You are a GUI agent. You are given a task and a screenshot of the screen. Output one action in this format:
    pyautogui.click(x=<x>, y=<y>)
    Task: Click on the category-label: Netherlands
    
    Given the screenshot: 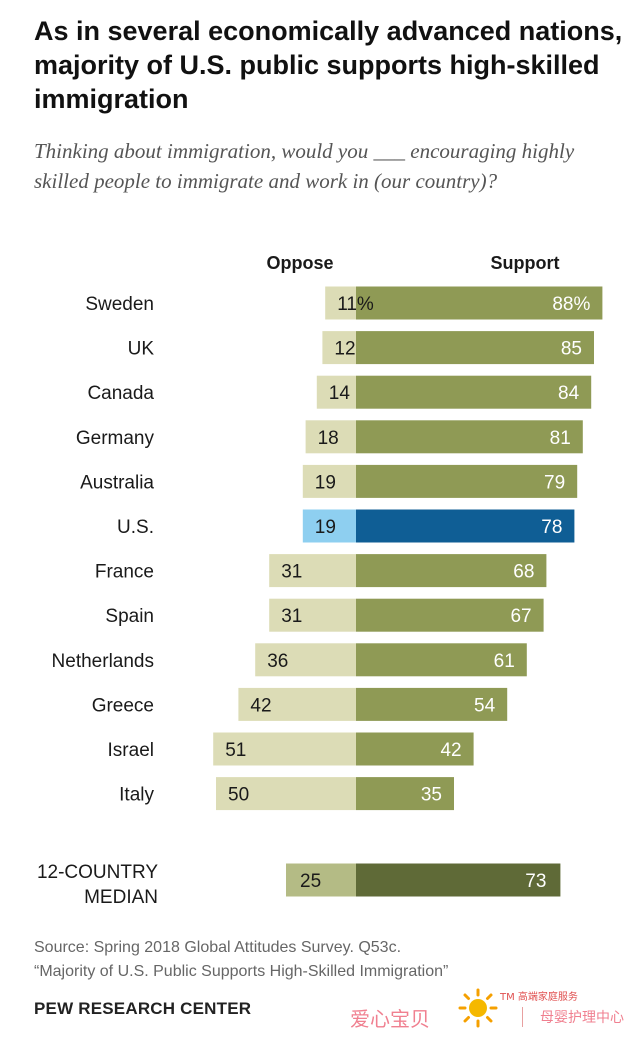 What is the action you would take?
    pyautogui.click(x=103, y=661)
    